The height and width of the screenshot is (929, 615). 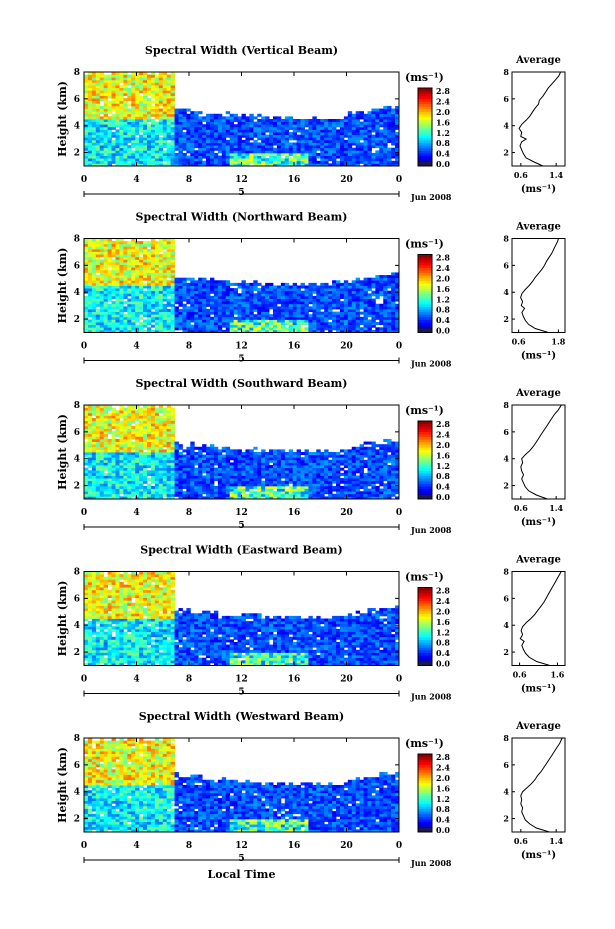 I want to click on colorbar-tick-label: 2.8, so click(x=443, y=91).